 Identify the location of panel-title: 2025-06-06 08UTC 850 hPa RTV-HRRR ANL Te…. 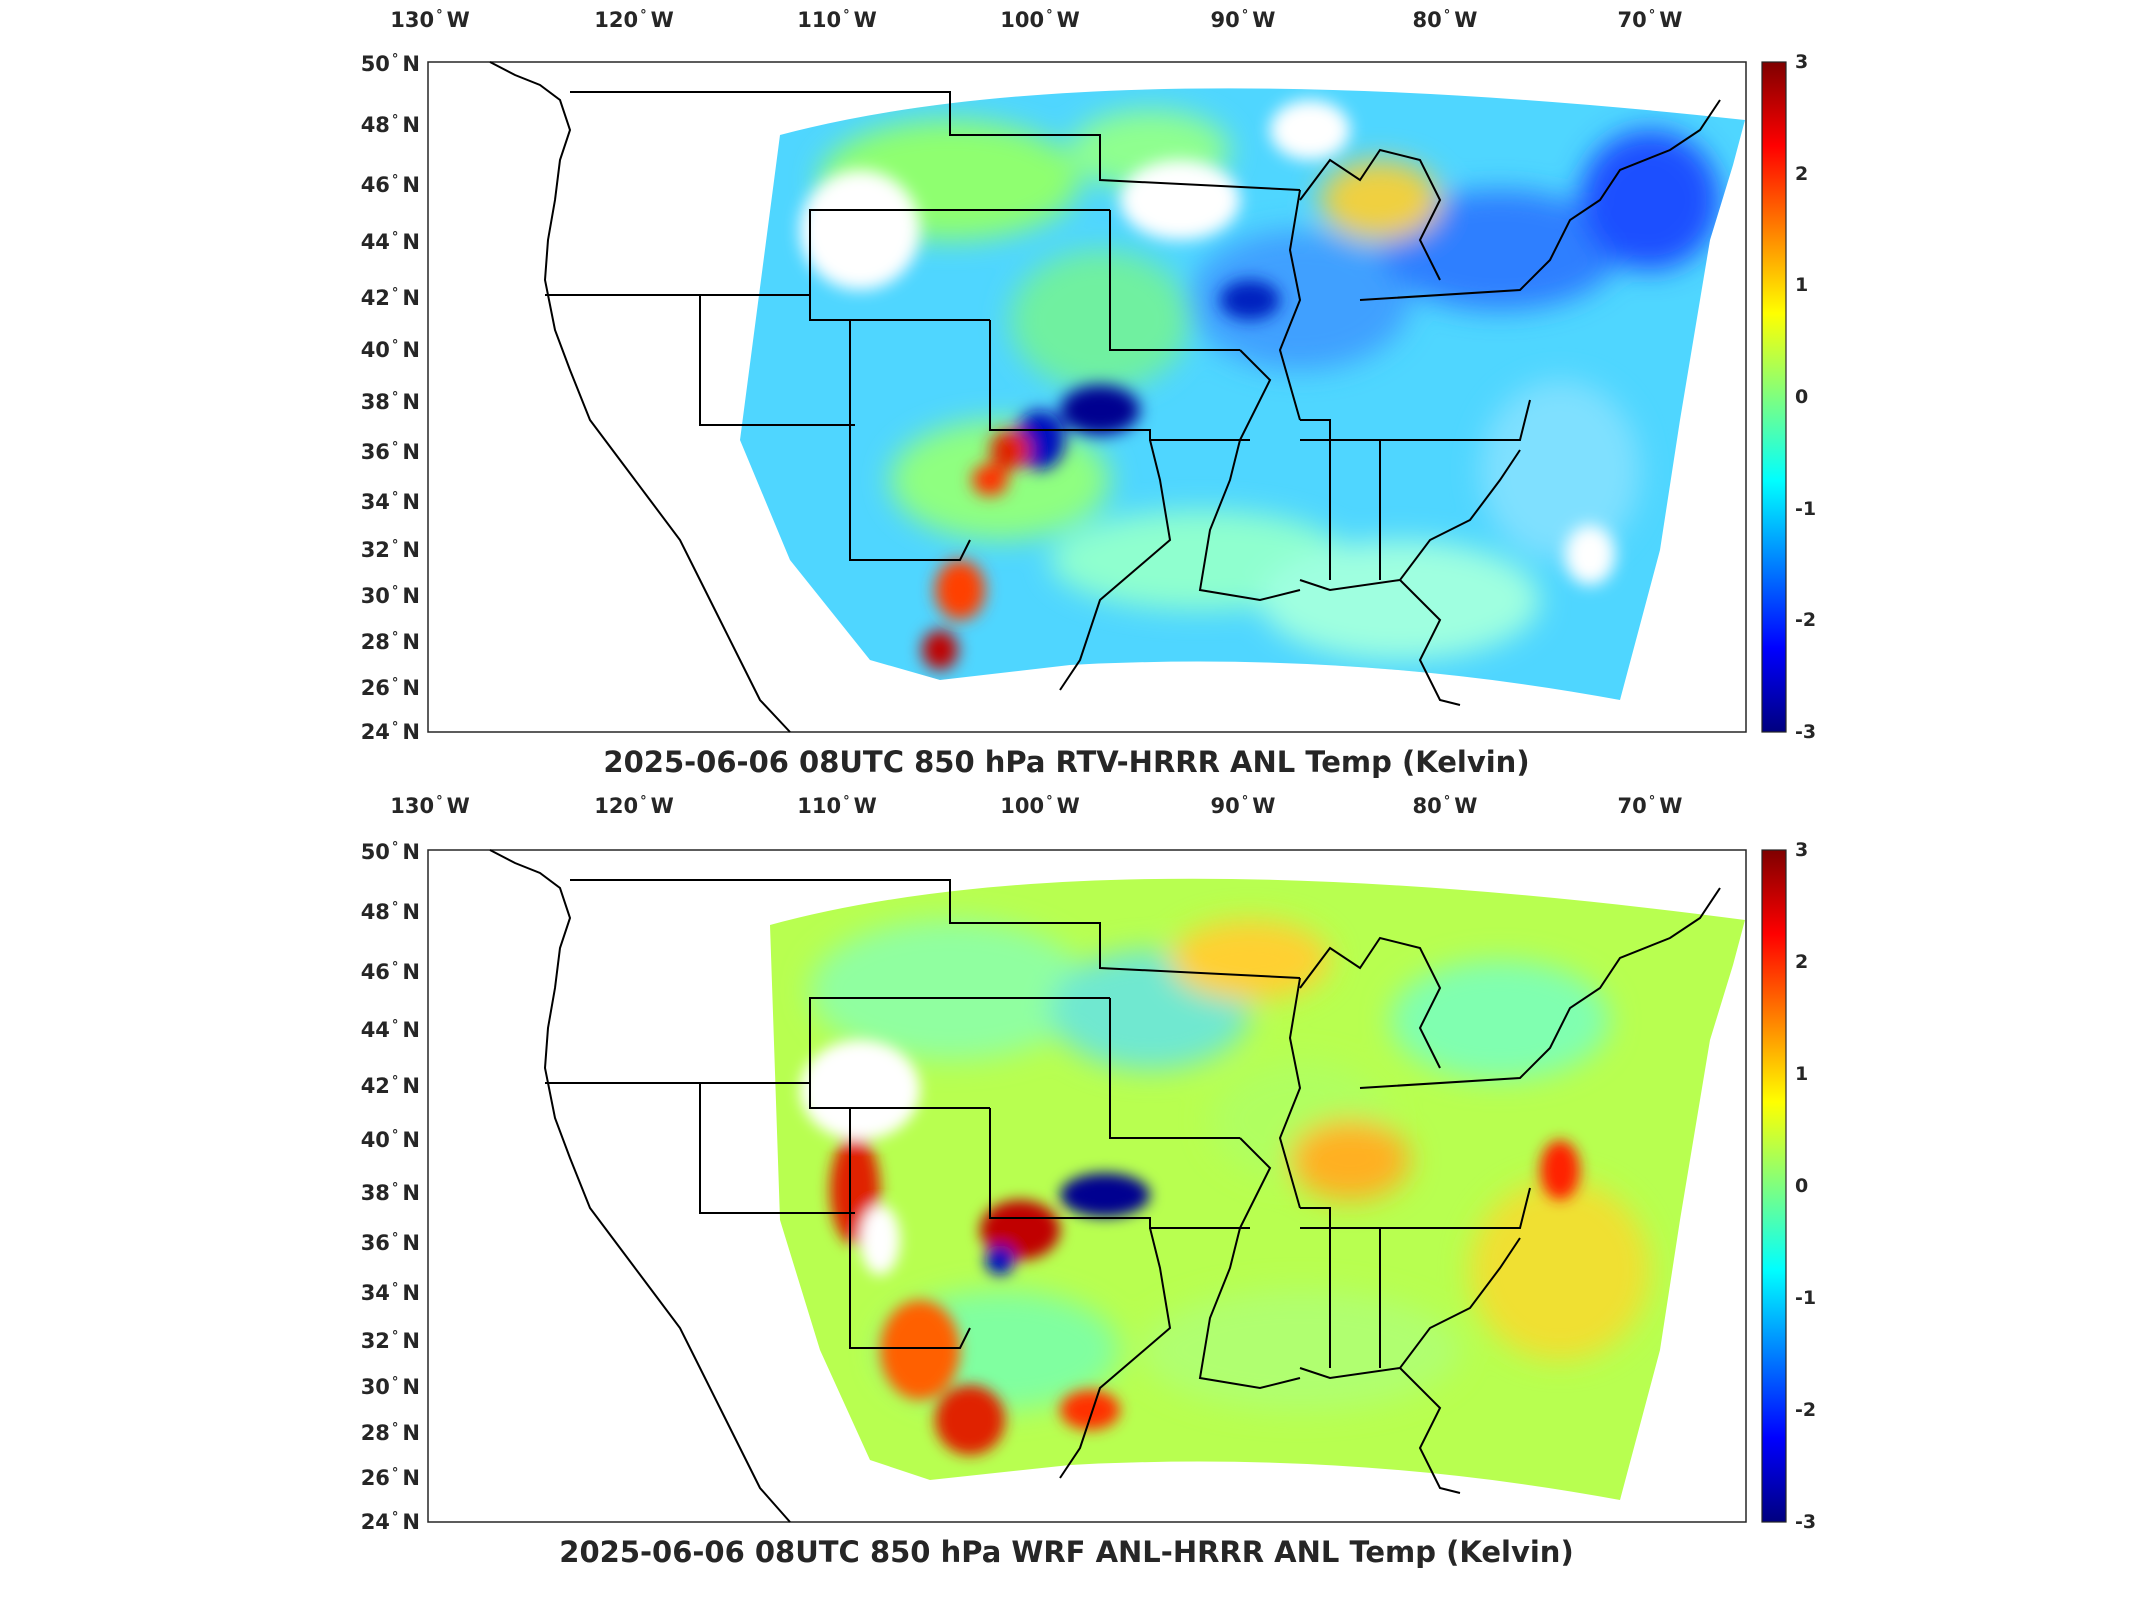
(1066, 762).